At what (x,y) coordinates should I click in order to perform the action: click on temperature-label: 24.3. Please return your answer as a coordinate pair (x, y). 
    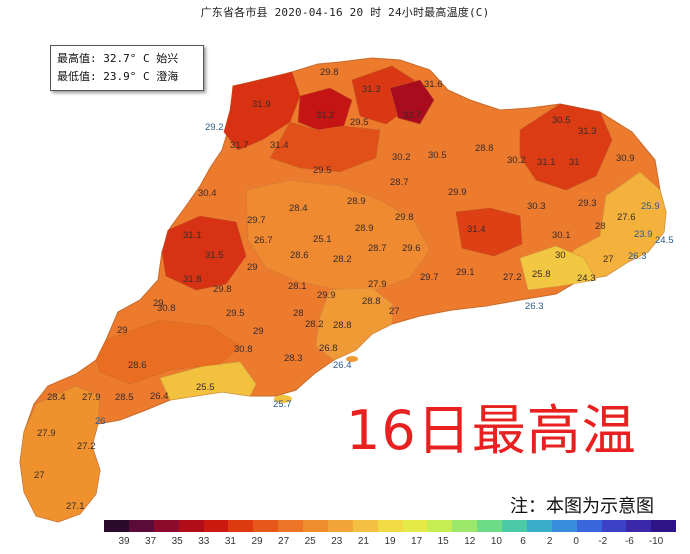
    Looking at the image, I should click on (586, 278).